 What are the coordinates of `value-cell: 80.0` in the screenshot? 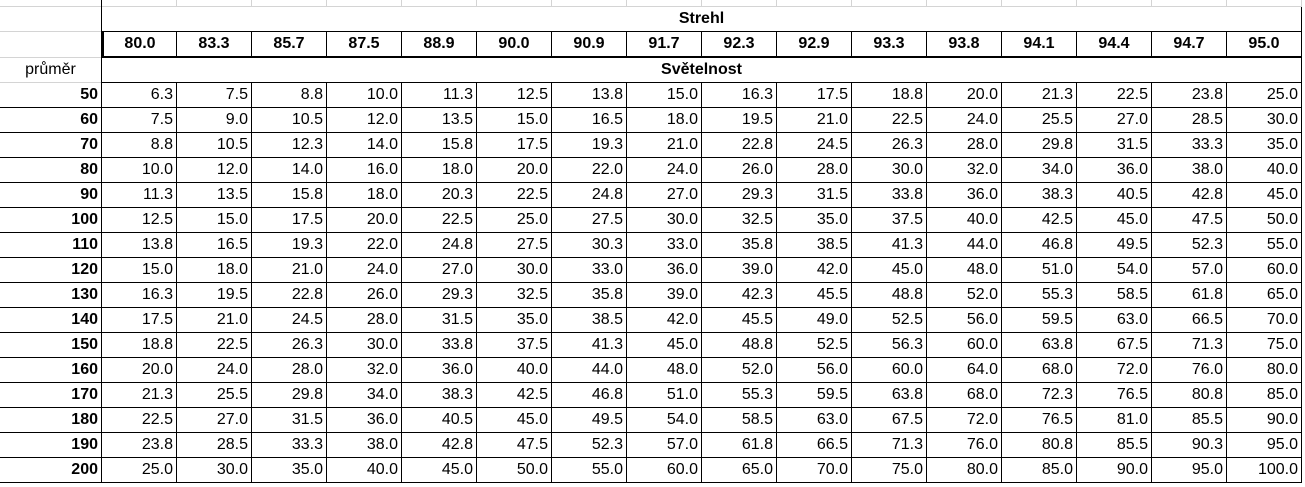 It's located at (964, 470).